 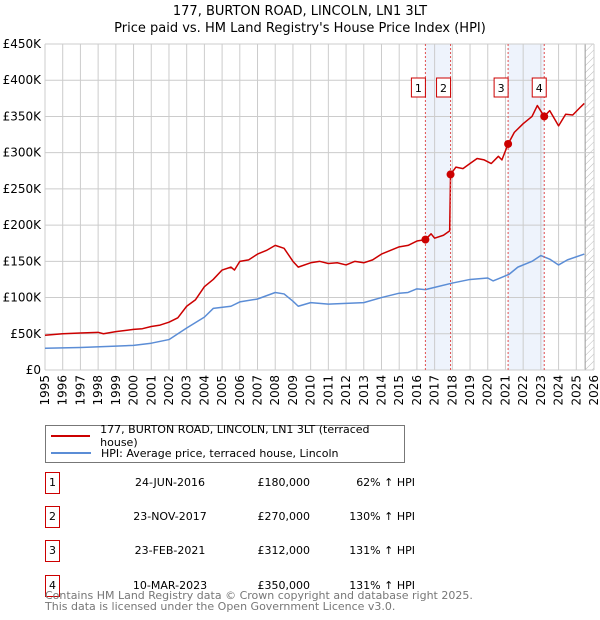 I want to click on x-tick-label: 2010, so click(x=311, y=390).